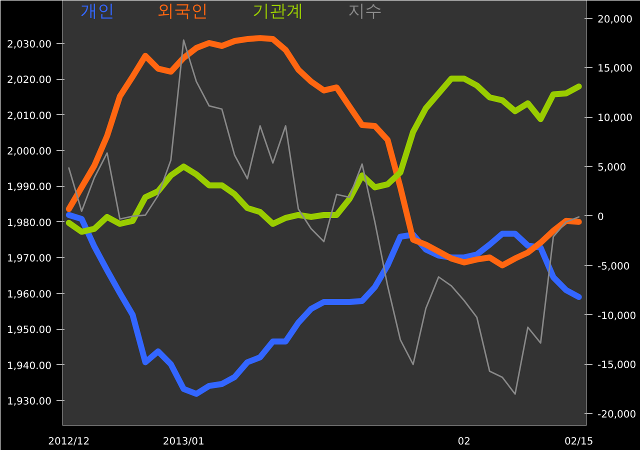 This screenshot has height=450, width=640. I want to click on text: 지수, so click(365, 12).